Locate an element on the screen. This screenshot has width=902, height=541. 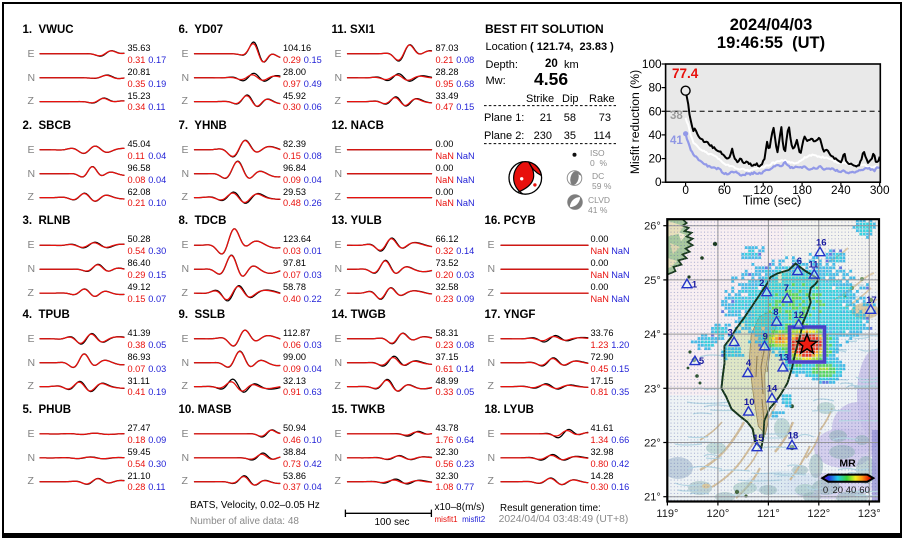
svg-text: 16 is located at coordinates (821, 242).